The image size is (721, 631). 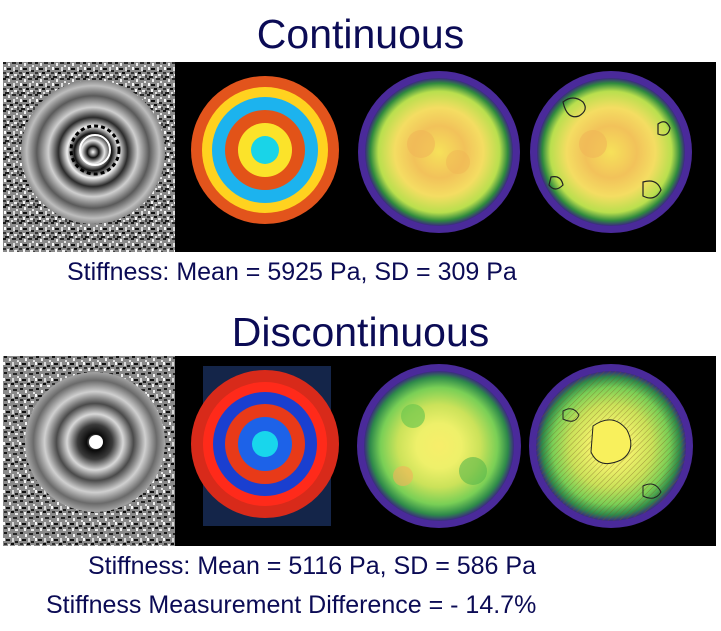 I want to click on section-title-continuous: Continuous, so click(x=360, y=34).